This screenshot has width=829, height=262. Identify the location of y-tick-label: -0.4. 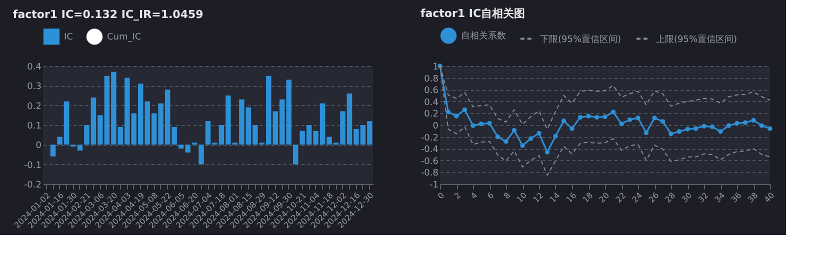
(429, 150).